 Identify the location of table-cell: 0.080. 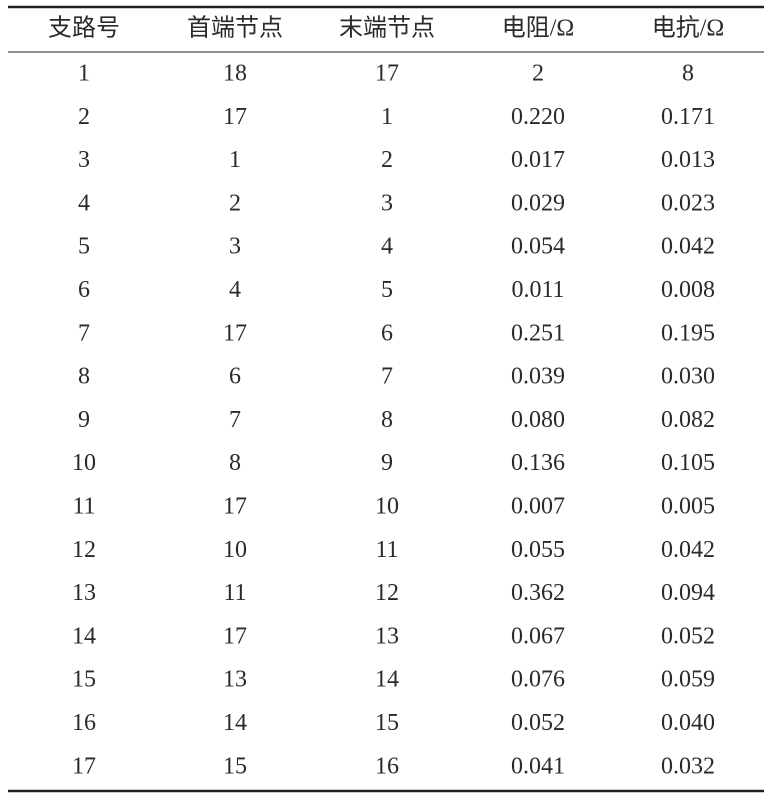
(538, 420).